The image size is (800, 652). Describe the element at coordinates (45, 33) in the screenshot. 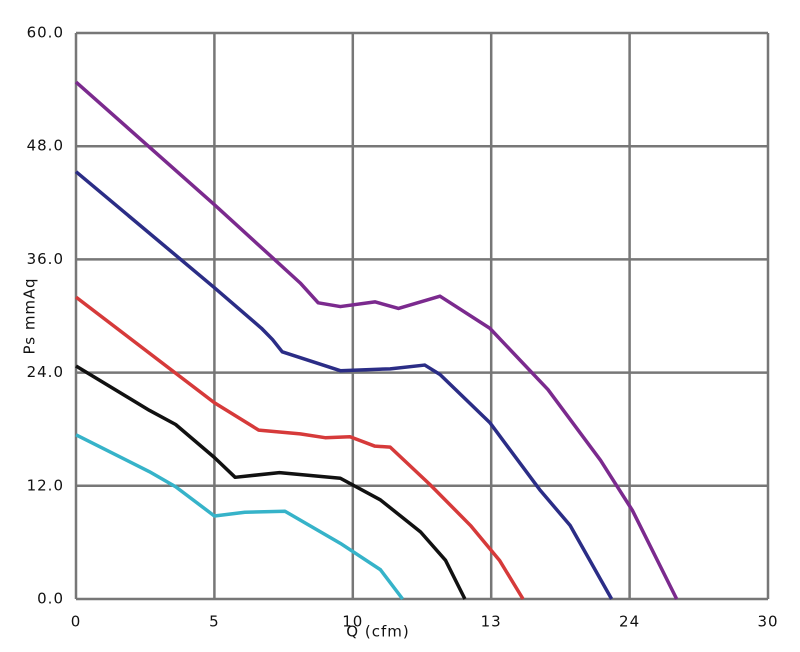

I see `y-tick-label: 60.0` at that location.